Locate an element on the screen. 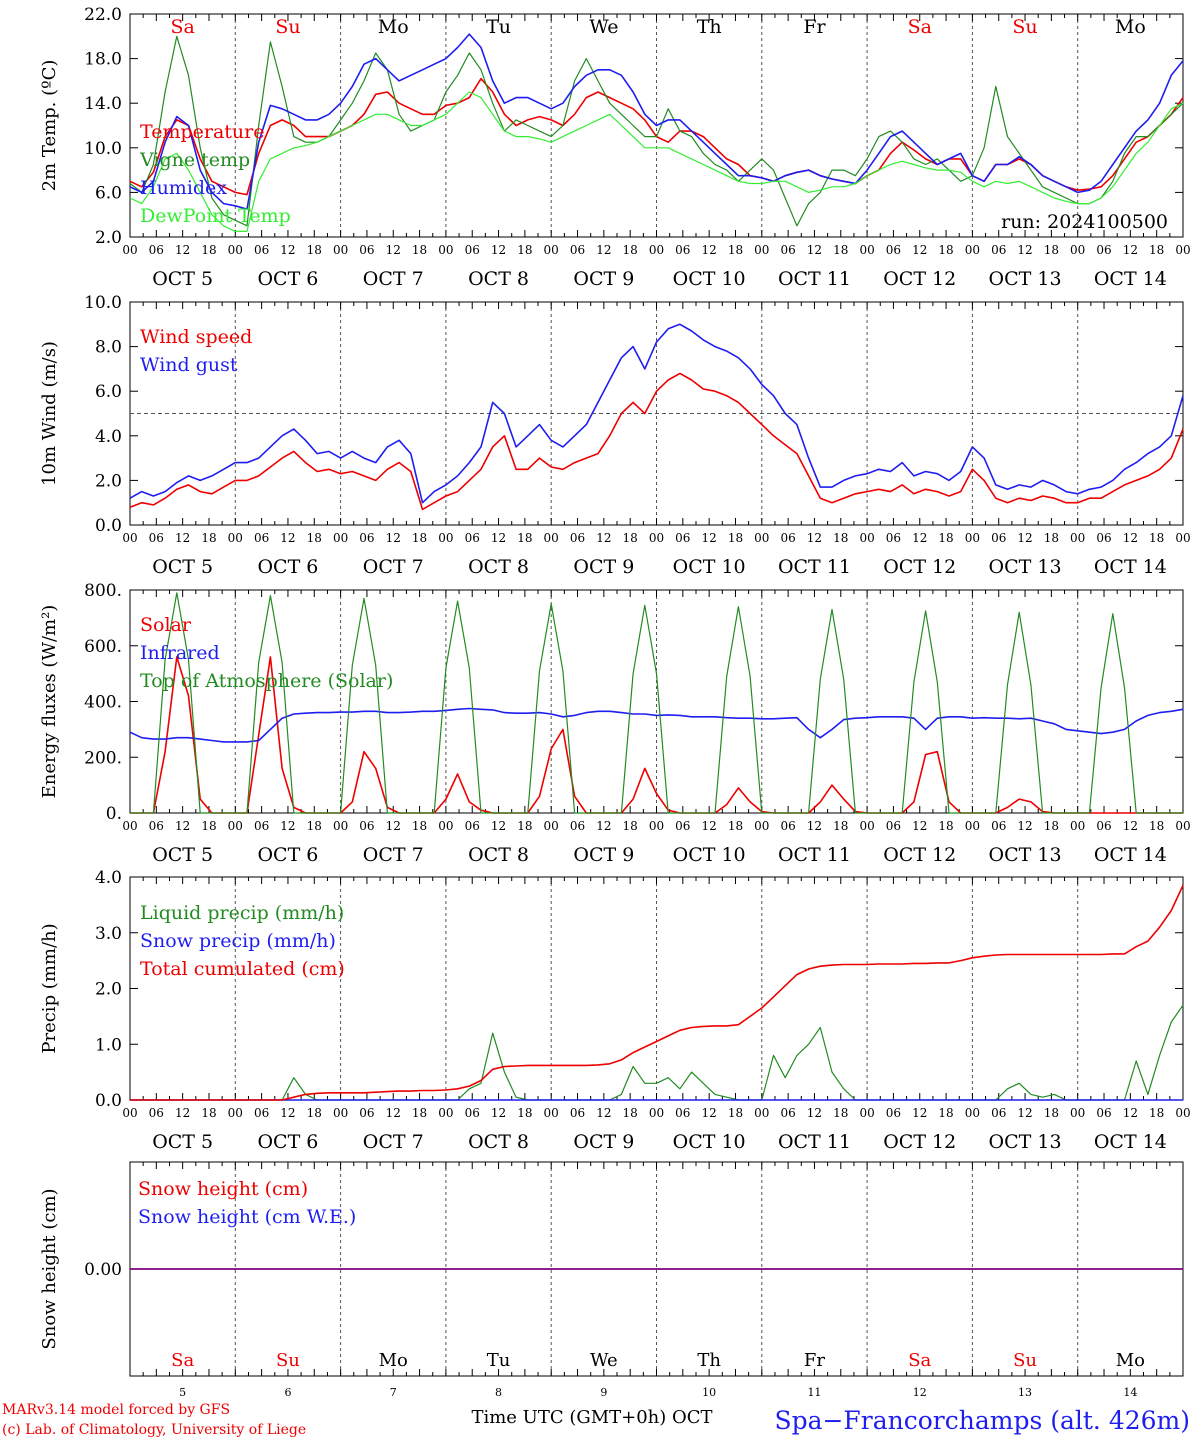  panel-1-series-vigne-temp is located at coordinates (656, 131).